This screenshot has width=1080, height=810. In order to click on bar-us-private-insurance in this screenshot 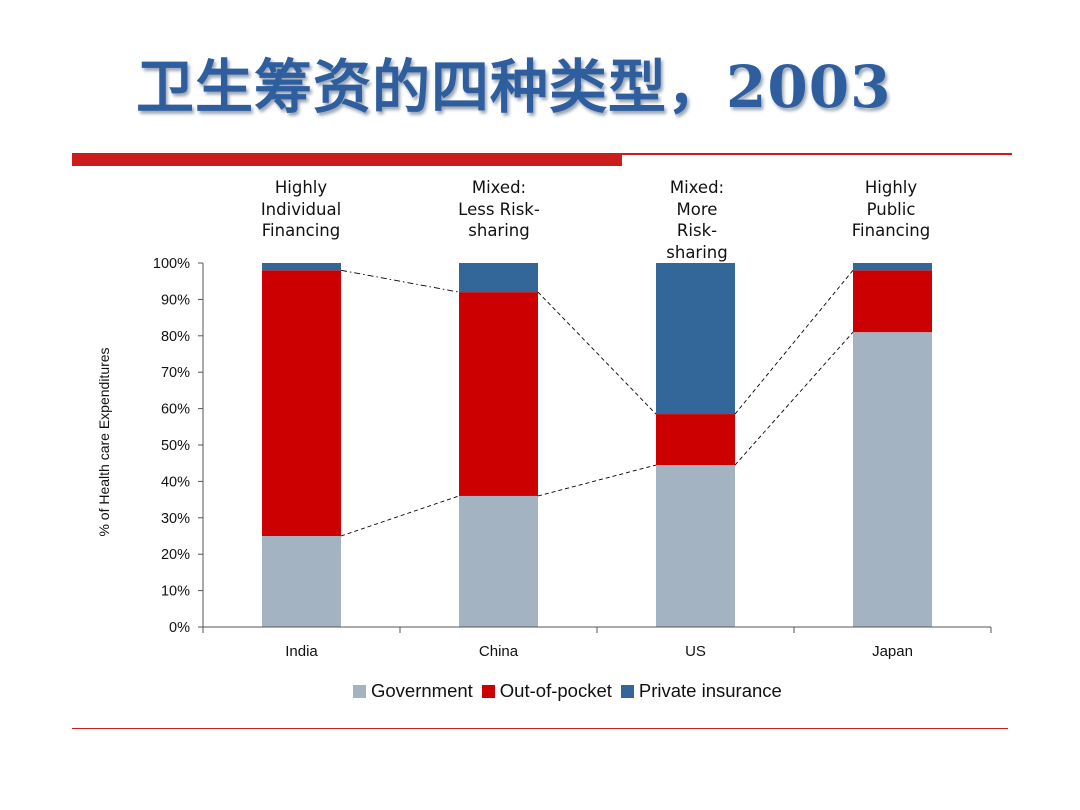, I will do `click(695, 339)`.